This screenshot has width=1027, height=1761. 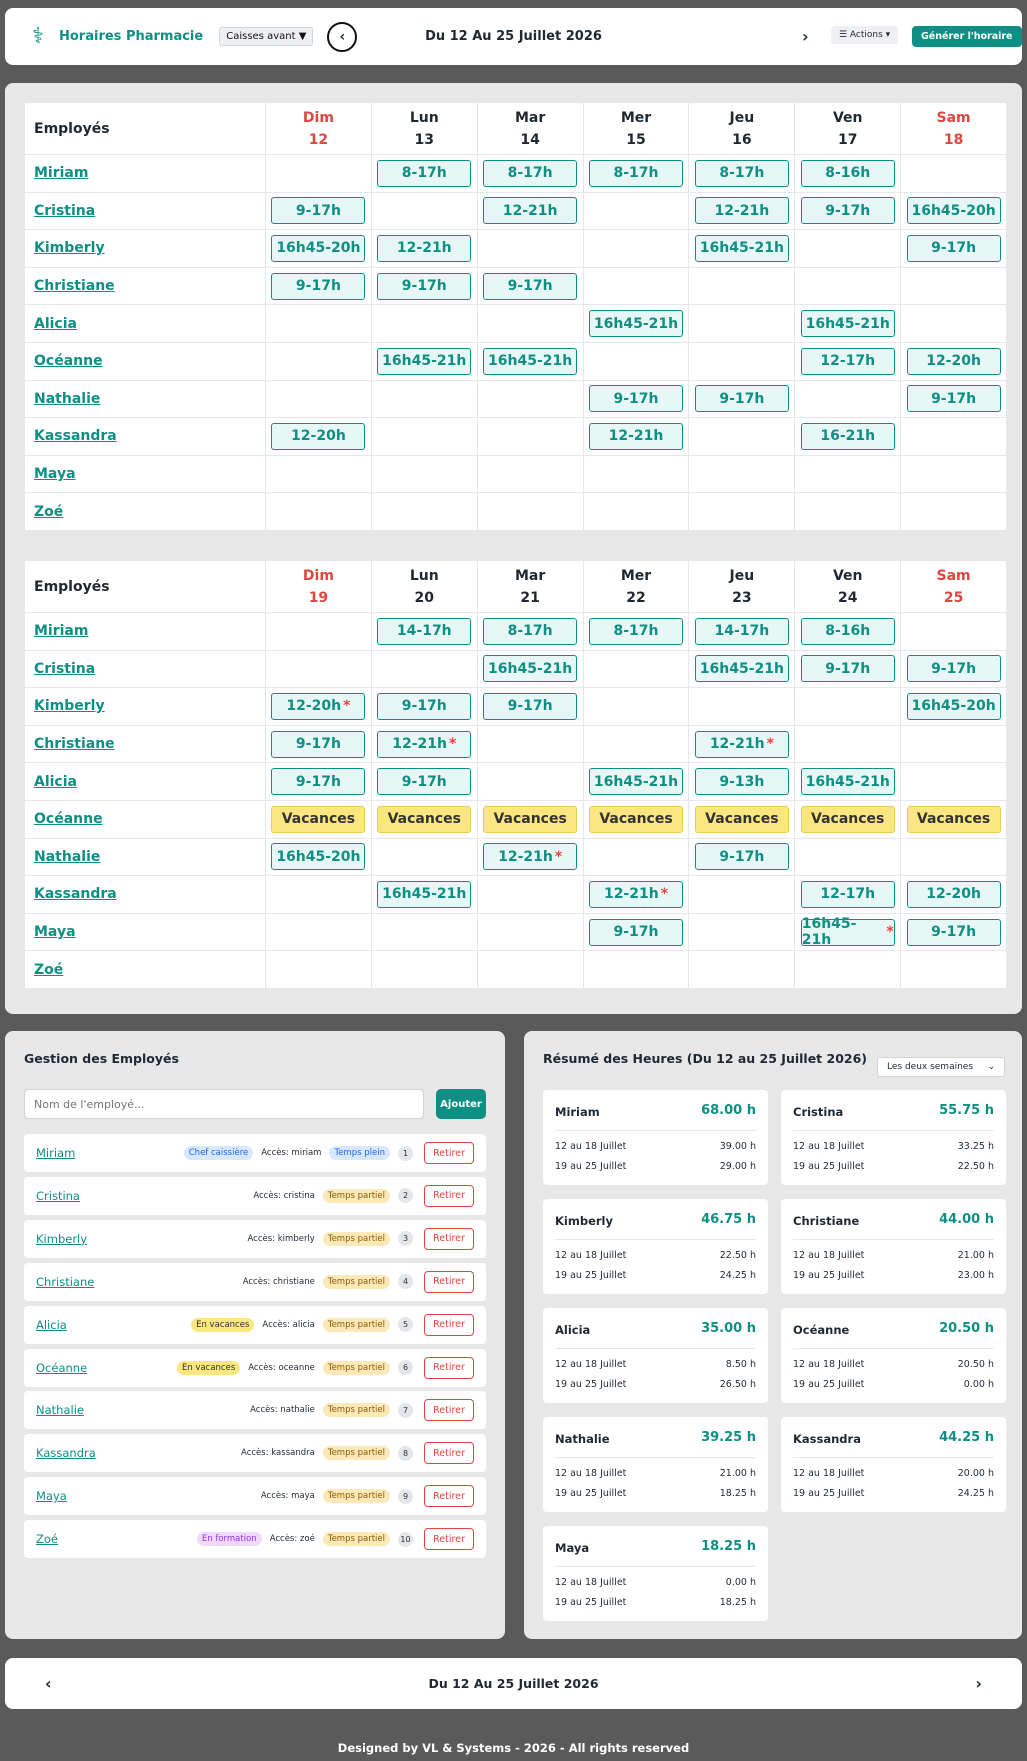 I want to click on shift-badge: 14-17h, so click(x=424, y=631).